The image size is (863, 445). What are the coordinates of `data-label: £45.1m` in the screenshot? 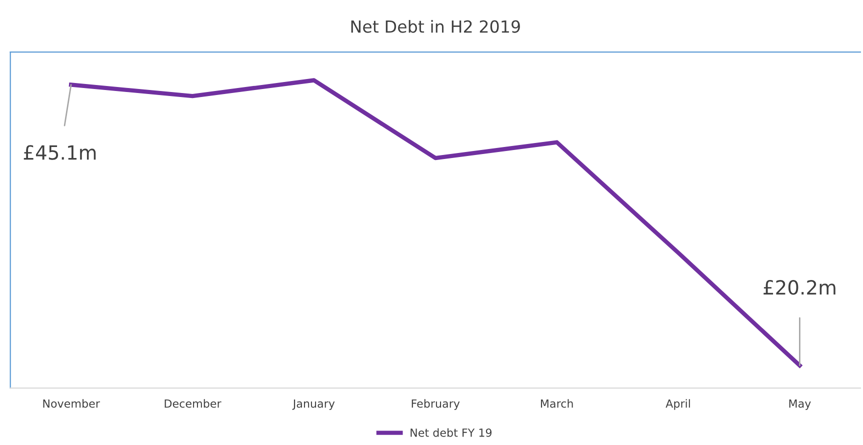 It's located at (60, 152).